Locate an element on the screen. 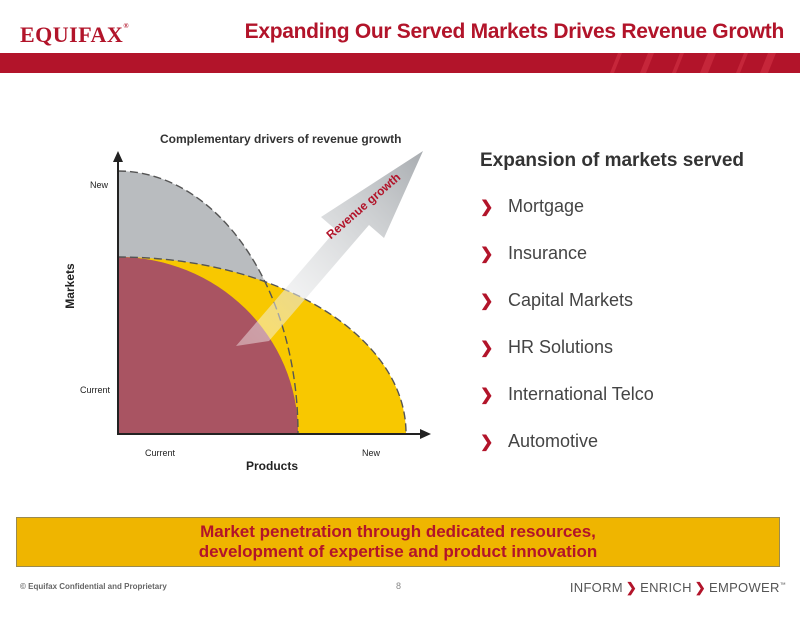  y-tick-new: New is located at coordinates (99, 185).